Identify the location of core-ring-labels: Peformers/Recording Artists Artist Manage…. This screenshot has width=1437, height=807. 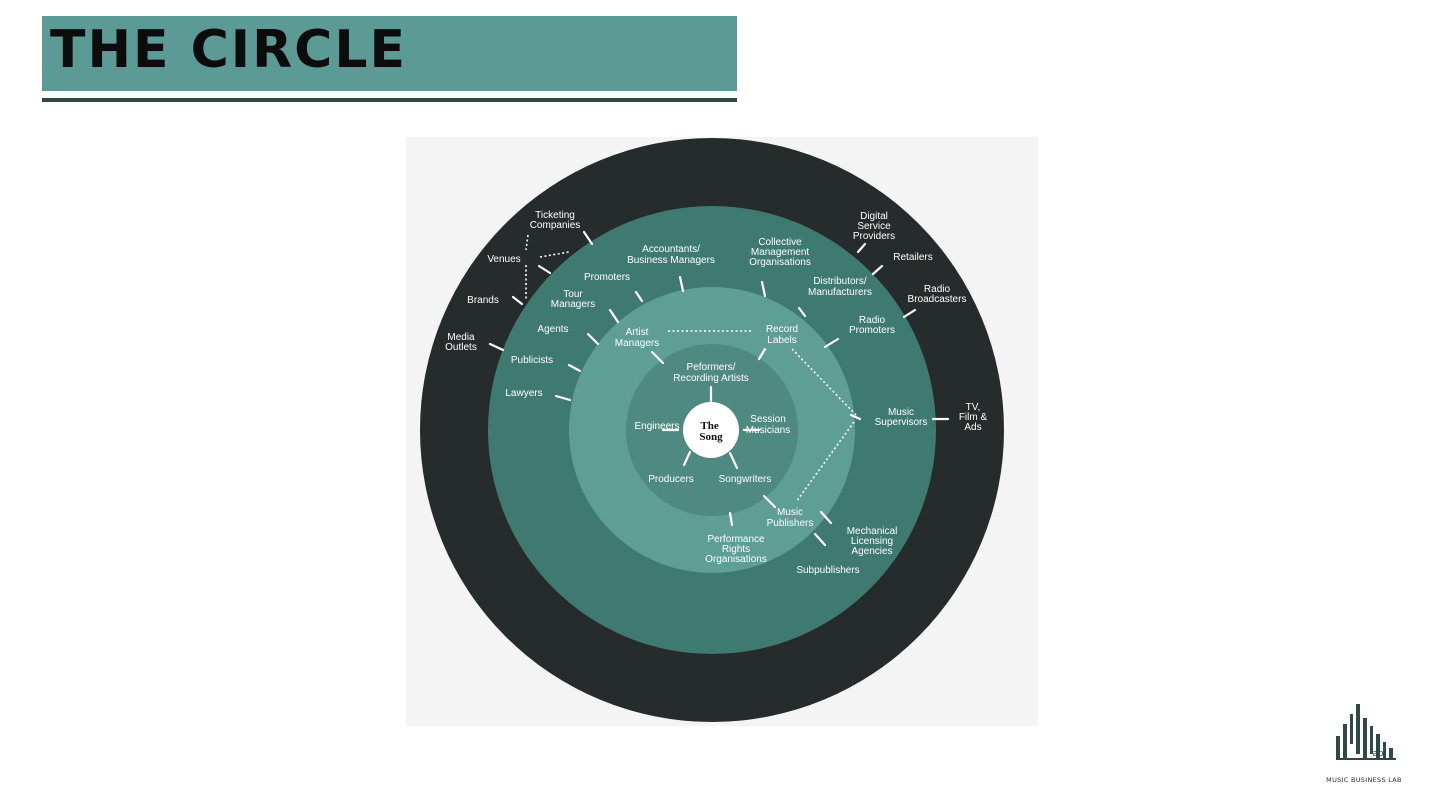
(714, 444).